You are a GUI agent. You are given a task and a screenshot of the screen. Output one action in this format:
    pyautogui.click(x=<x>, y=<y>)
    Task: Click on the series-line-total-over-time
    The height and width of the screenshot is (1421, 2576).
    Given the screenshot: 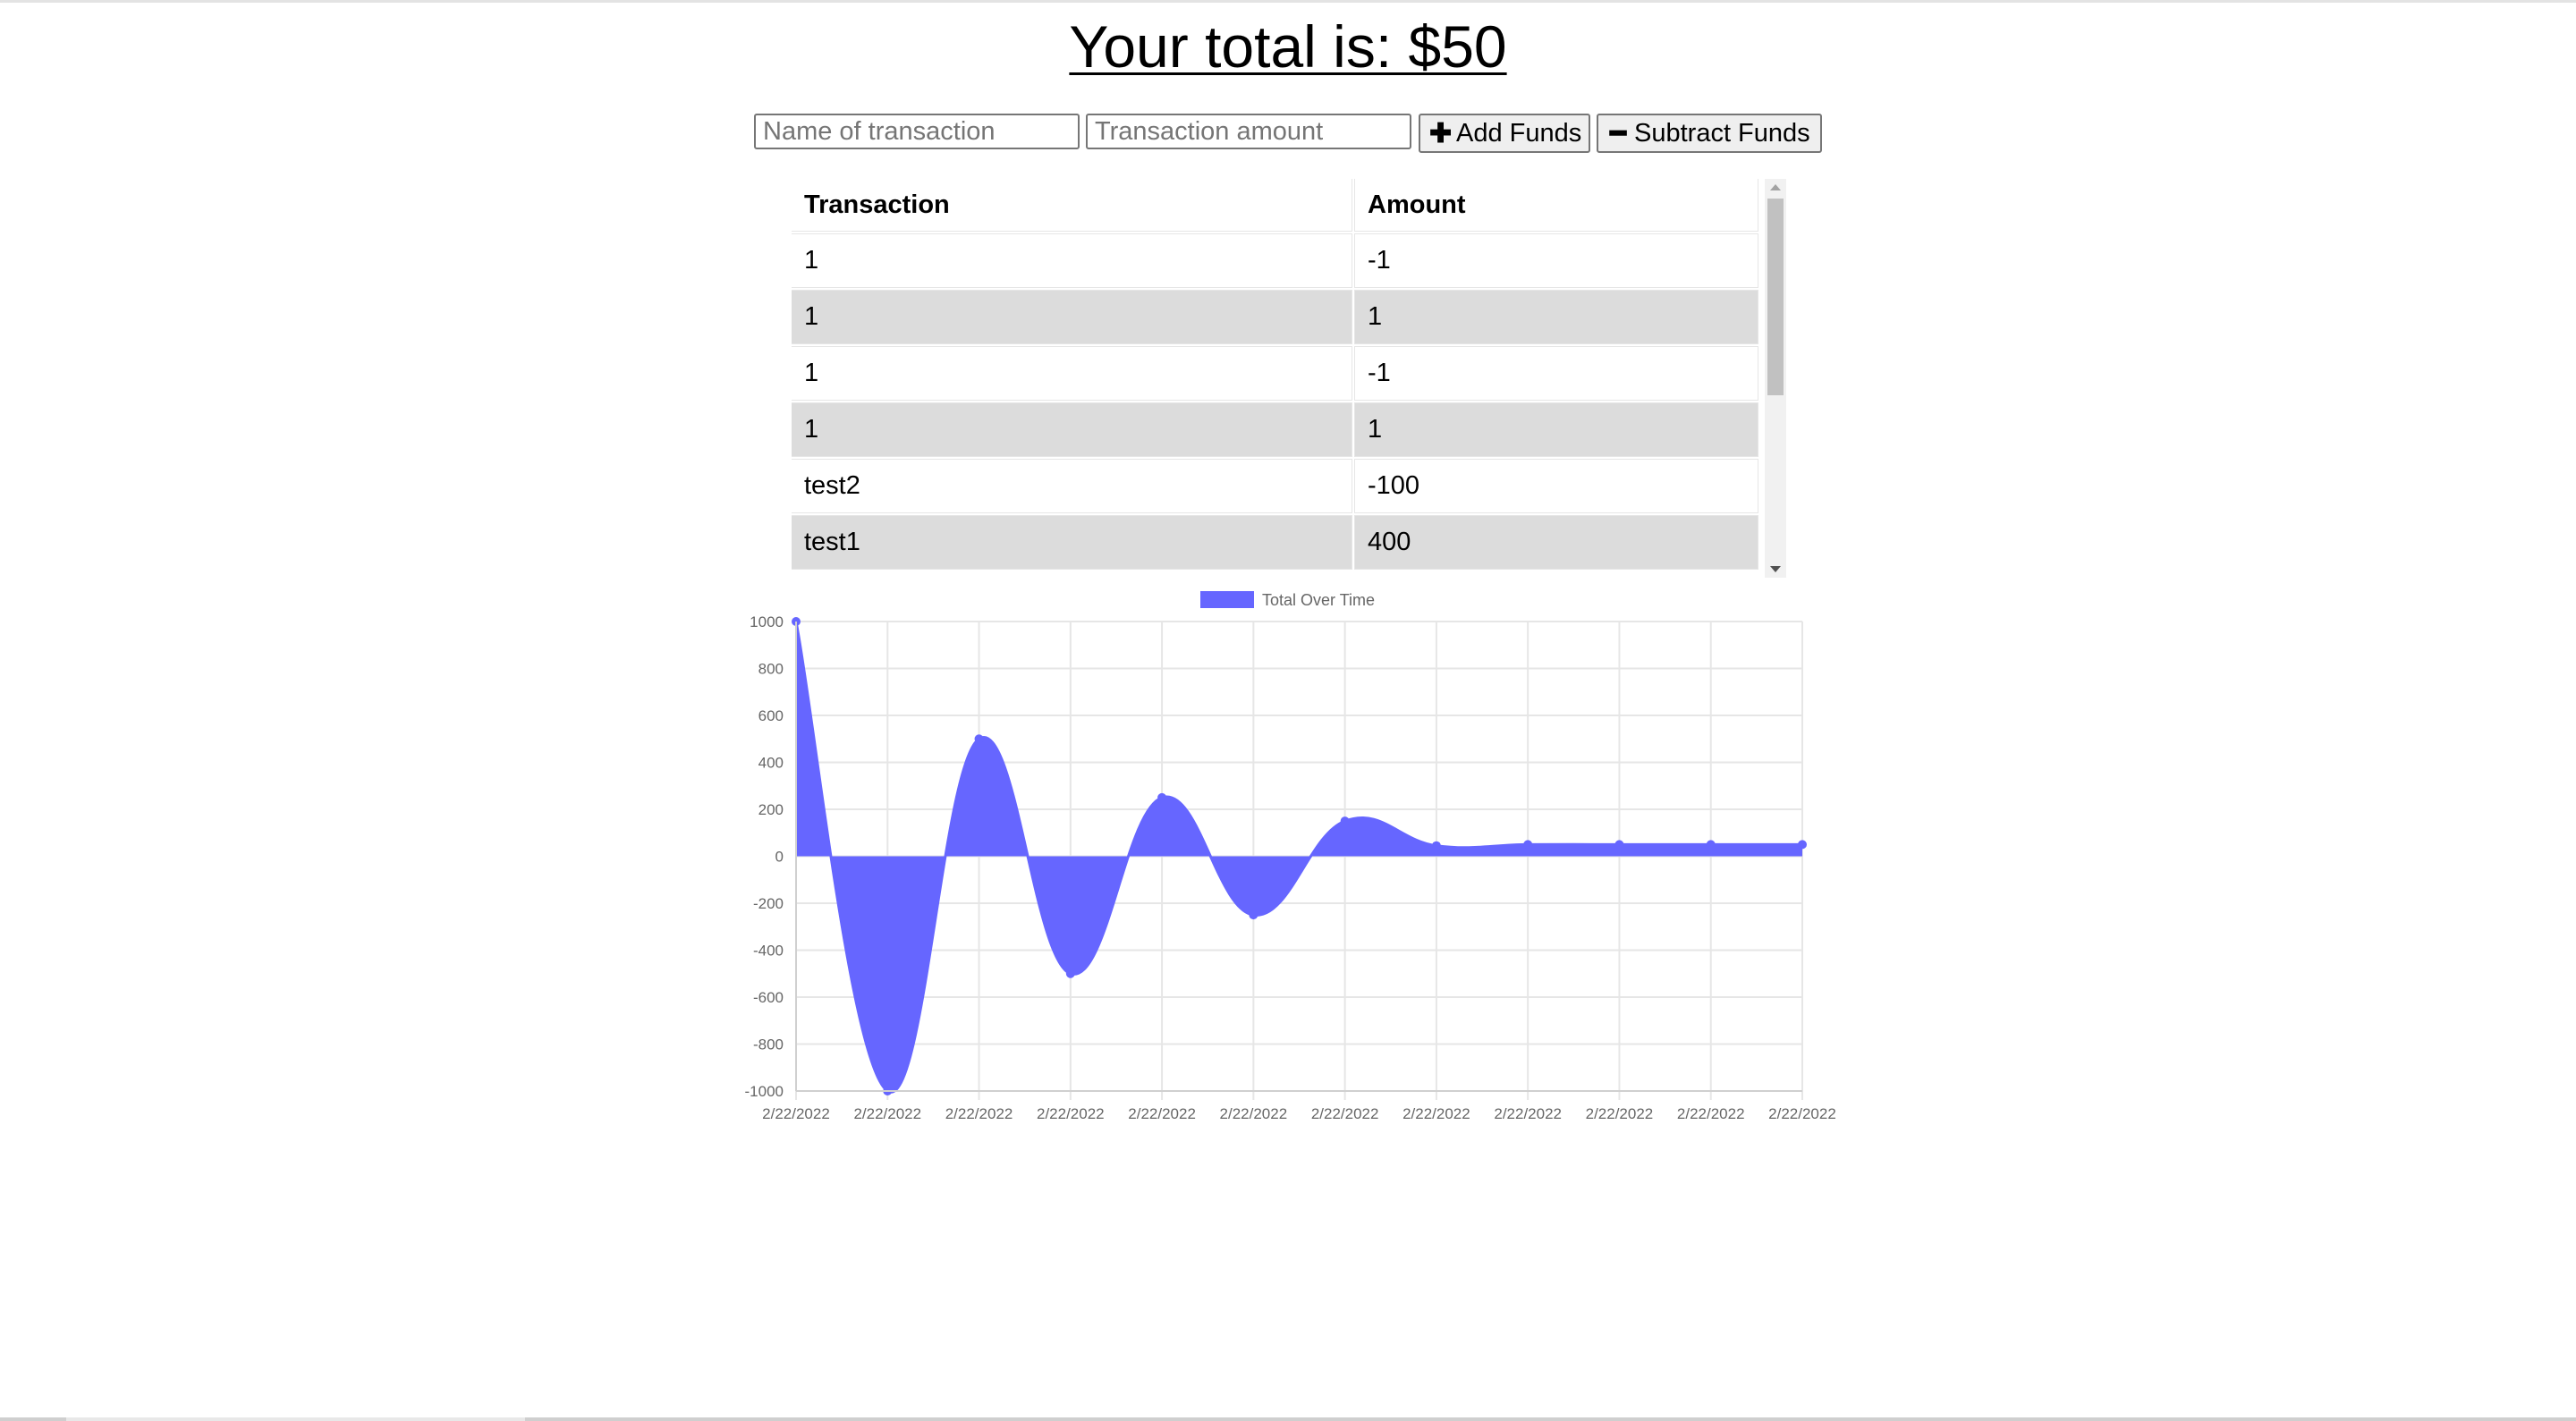 What is the action you would take?
    pyautogui.click(x=1298, y=857)
    